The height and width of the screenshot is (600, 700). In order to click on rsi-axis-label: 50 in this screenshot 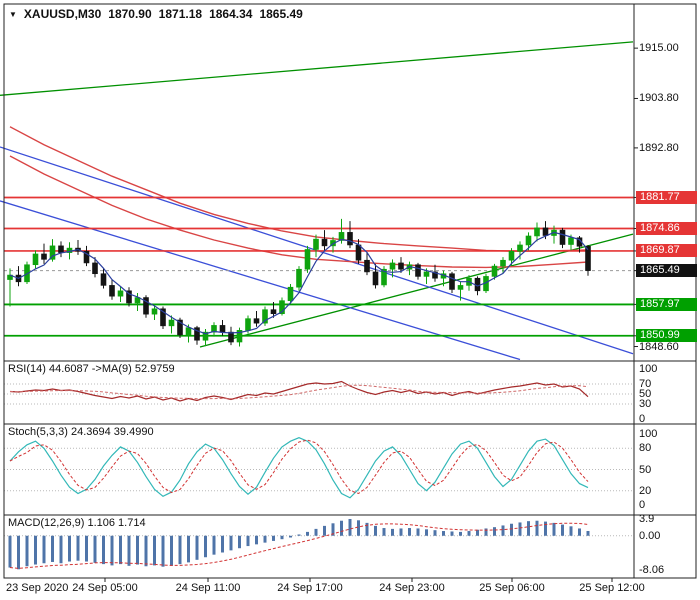, I will do `click(645, 394)`.